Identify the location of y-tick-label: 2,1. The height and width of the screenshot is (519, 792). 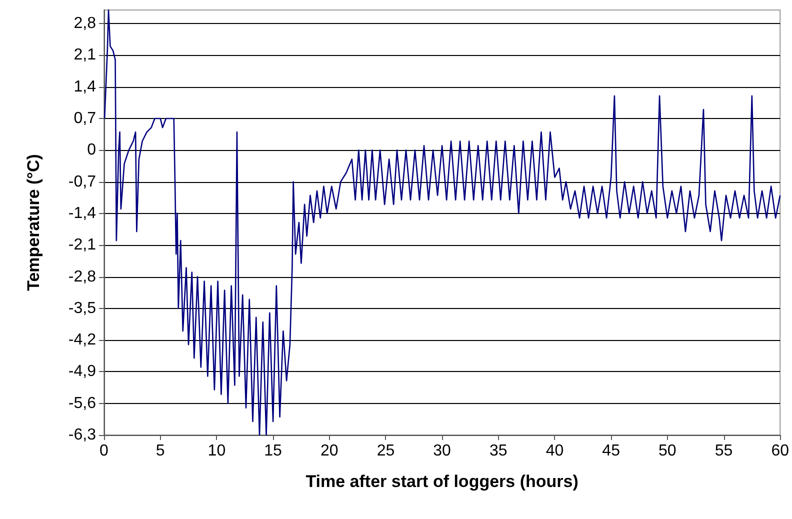
(85, 55).